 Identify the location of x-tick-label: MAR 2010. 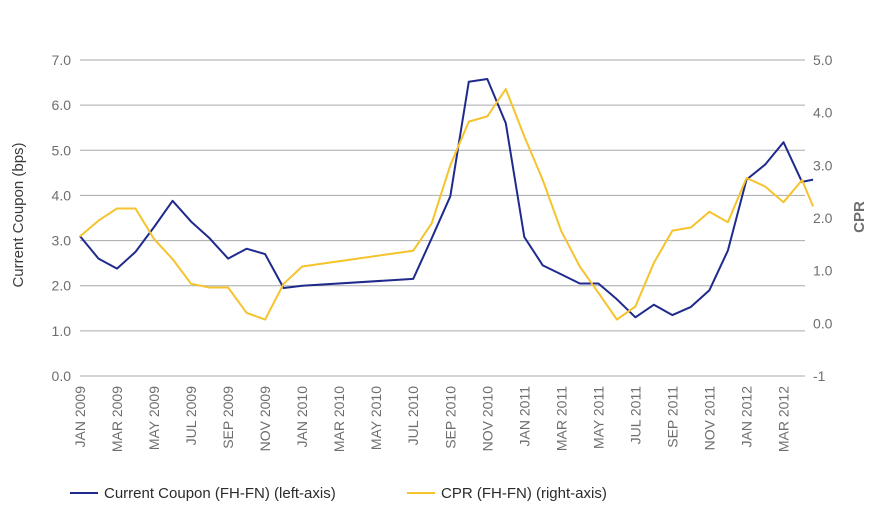
(339, 419).